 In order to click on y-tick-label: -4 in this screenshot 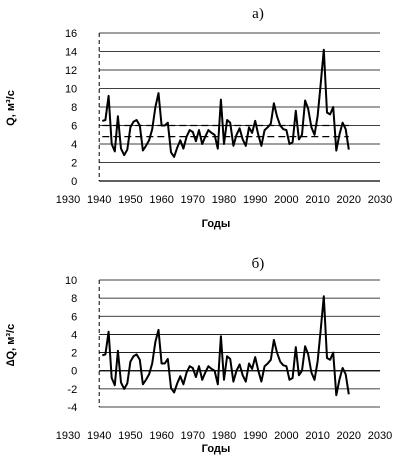, I will do `click(72, 408)`.